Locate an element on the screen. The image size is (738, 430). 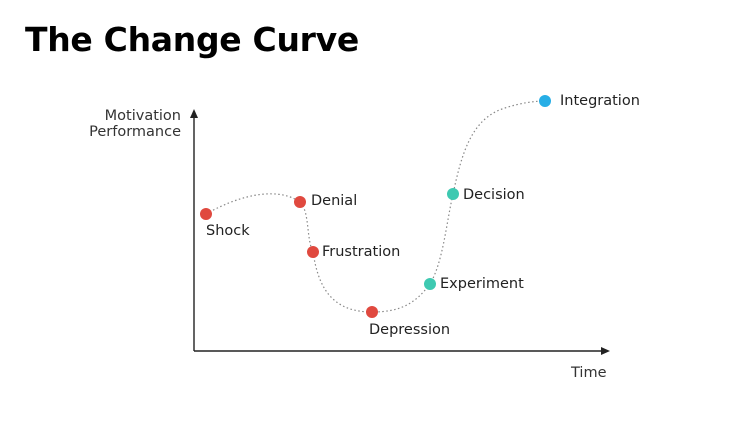
stage-point-depression is located at coordinates (372, 312).